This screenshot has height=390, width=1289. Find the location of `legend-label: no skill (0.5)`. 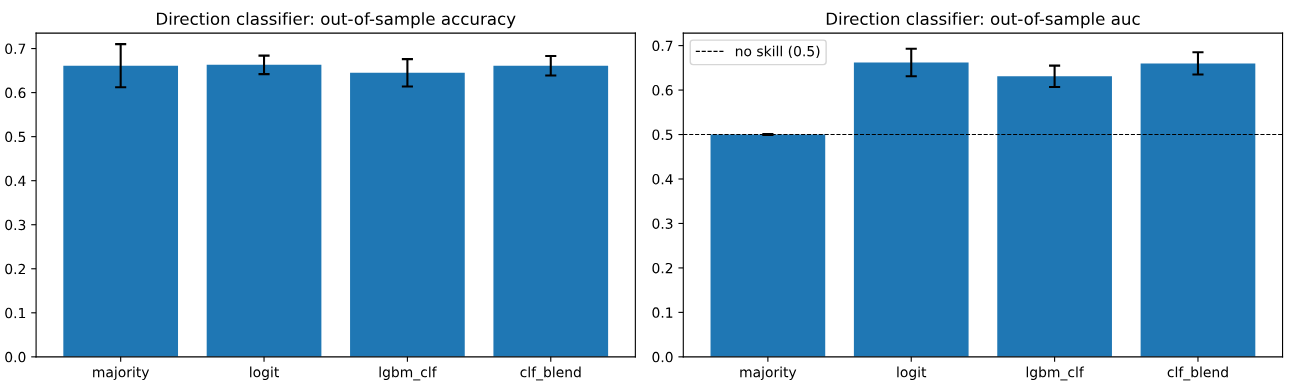

legend-label: no skill (0.5) is located at coordinates (777, 52).